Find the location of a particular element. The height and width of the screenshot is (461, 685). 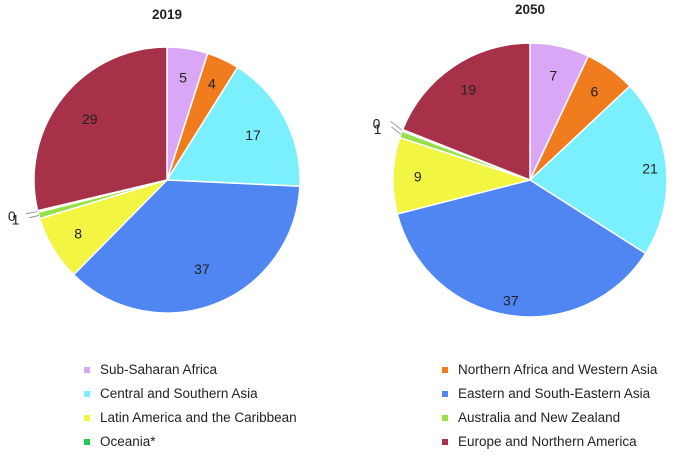

legend-label: Eastern and South-Eastern Asia is located at coordinates (554, 393).